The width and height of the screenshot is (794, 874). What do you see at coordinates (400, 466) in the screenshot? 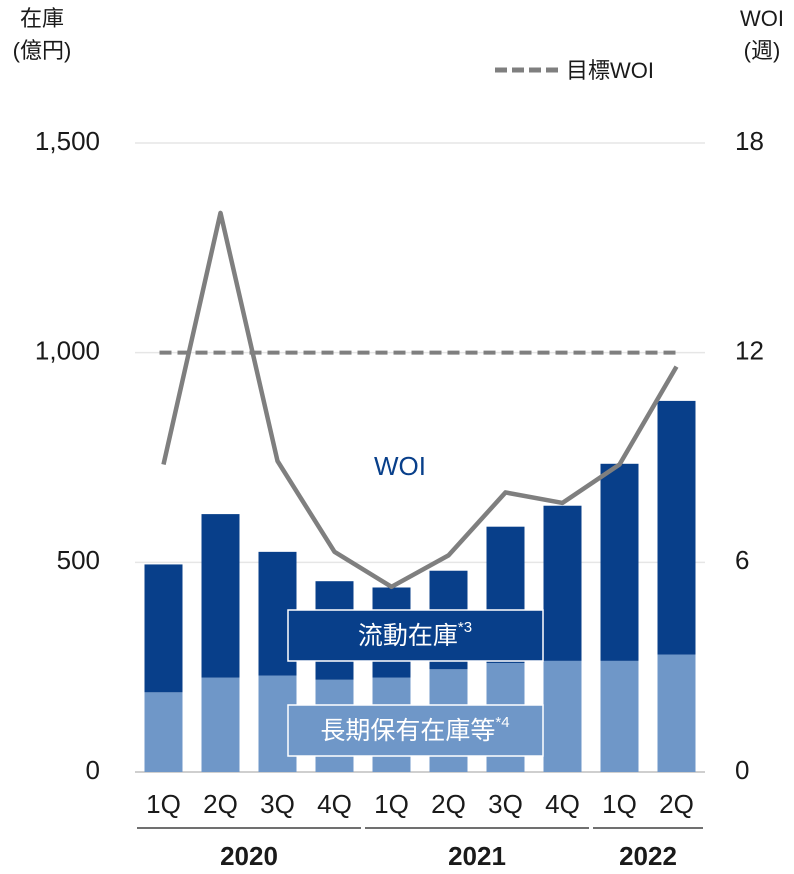
I see `line-label: WOI` at bounding box center [400, 466].